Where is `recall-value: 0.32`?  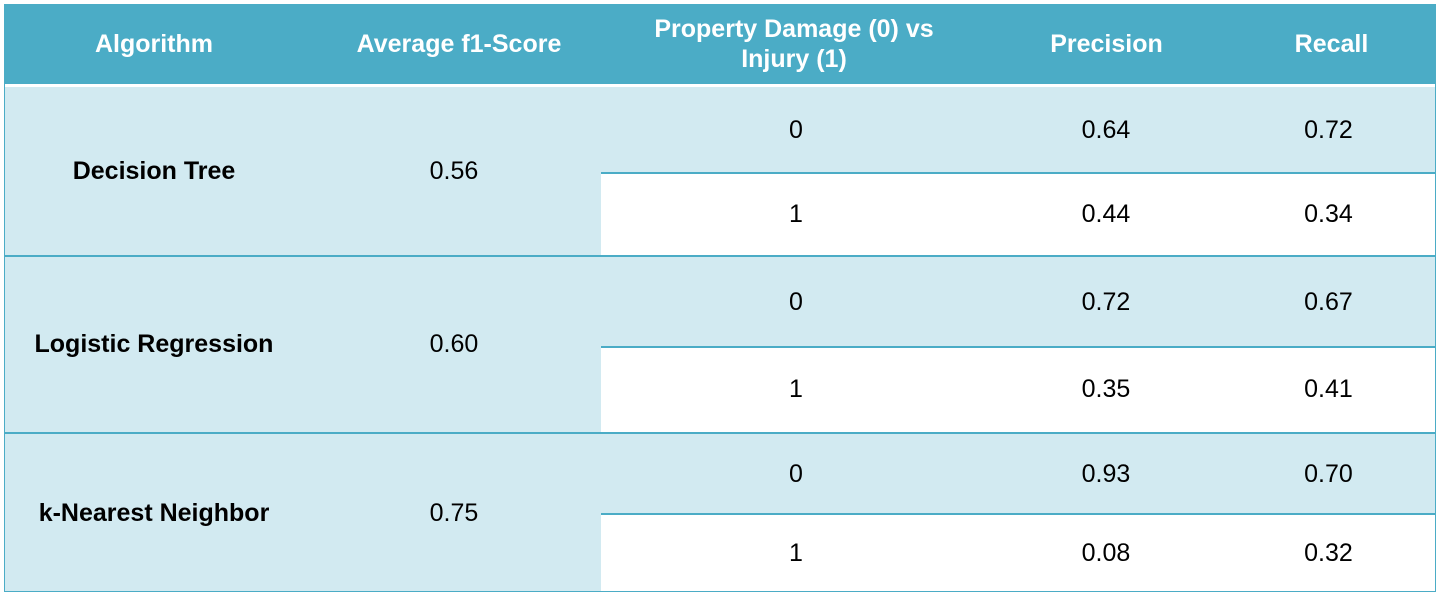
recall-value: 0.32 is located at coordinates (1328, 552).